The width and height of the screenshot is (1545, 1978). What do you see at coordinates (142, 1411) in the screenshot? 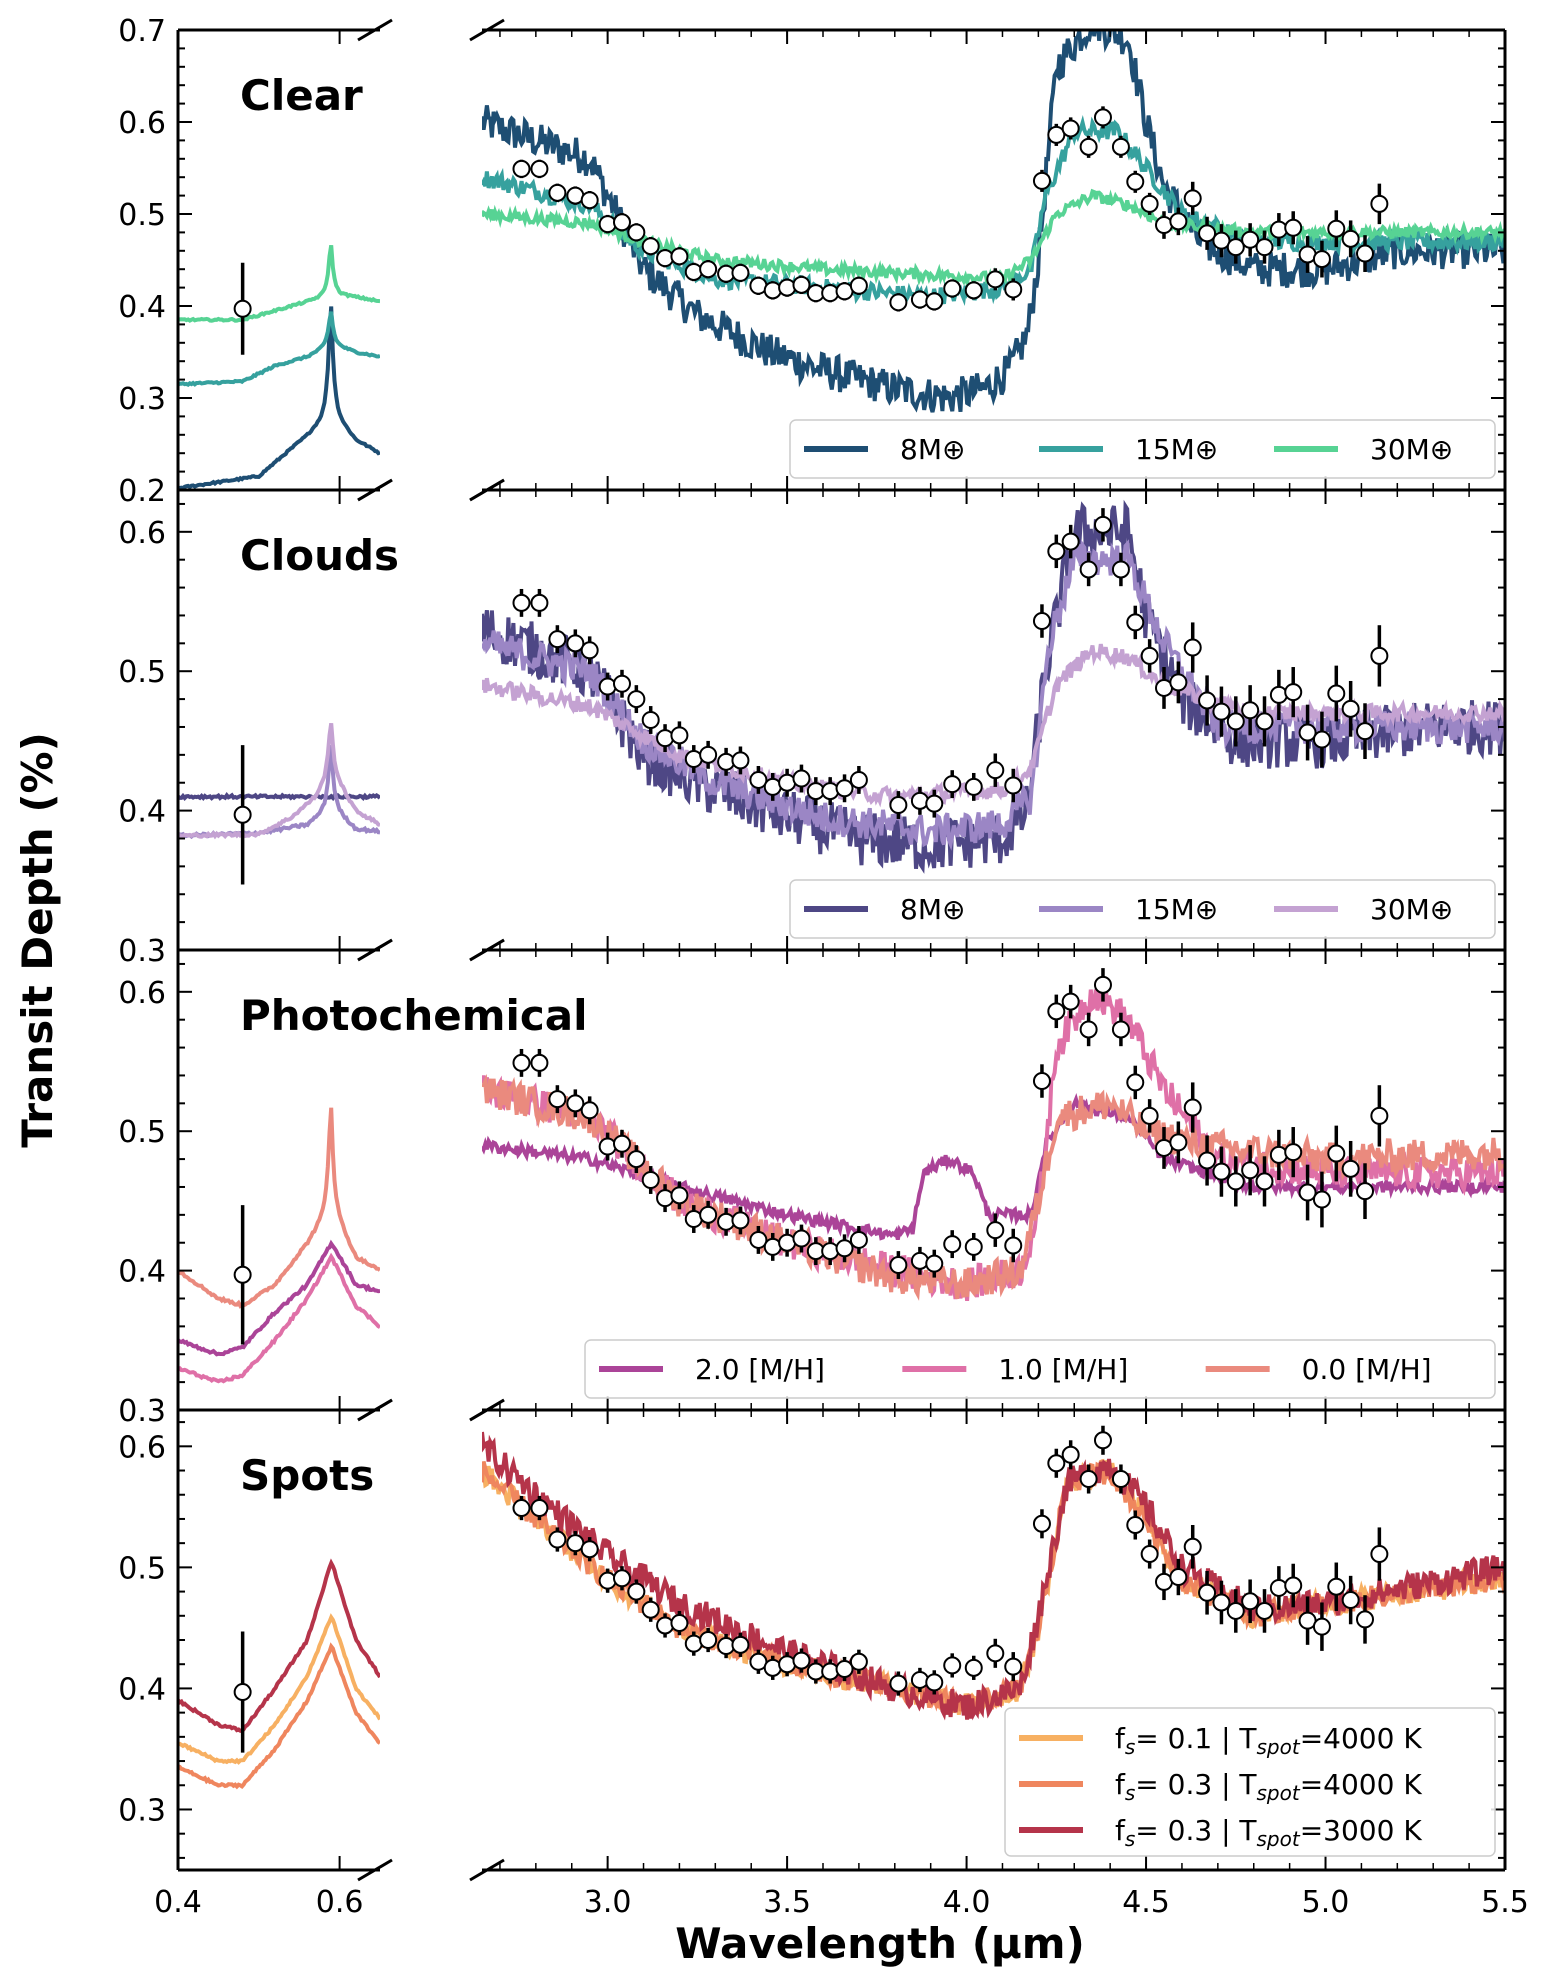
I see `y-tick-label: 0.3` at bounding box center [142, 1411].